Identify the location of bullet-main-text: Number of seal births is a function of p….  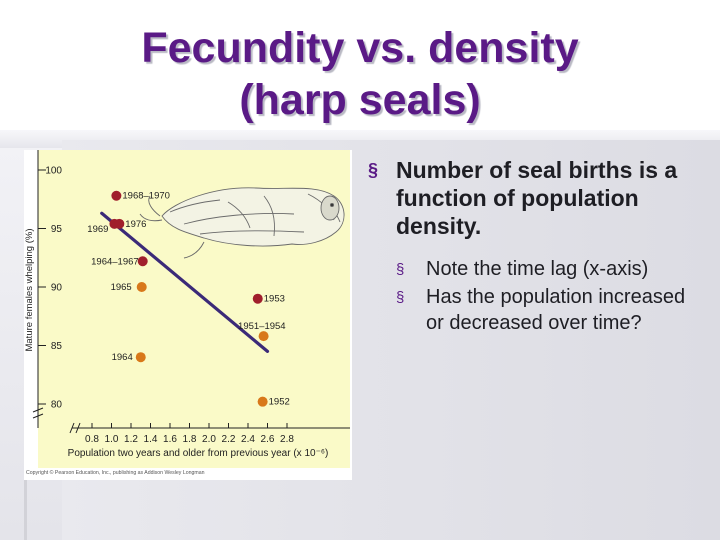
(537, 198).